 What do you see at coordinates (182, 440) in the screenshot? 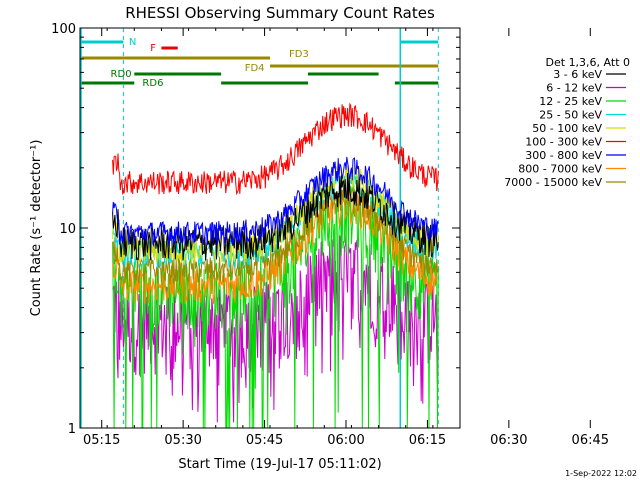
I see `x-tick-label: 05:30` at bounding box center [182, 440].